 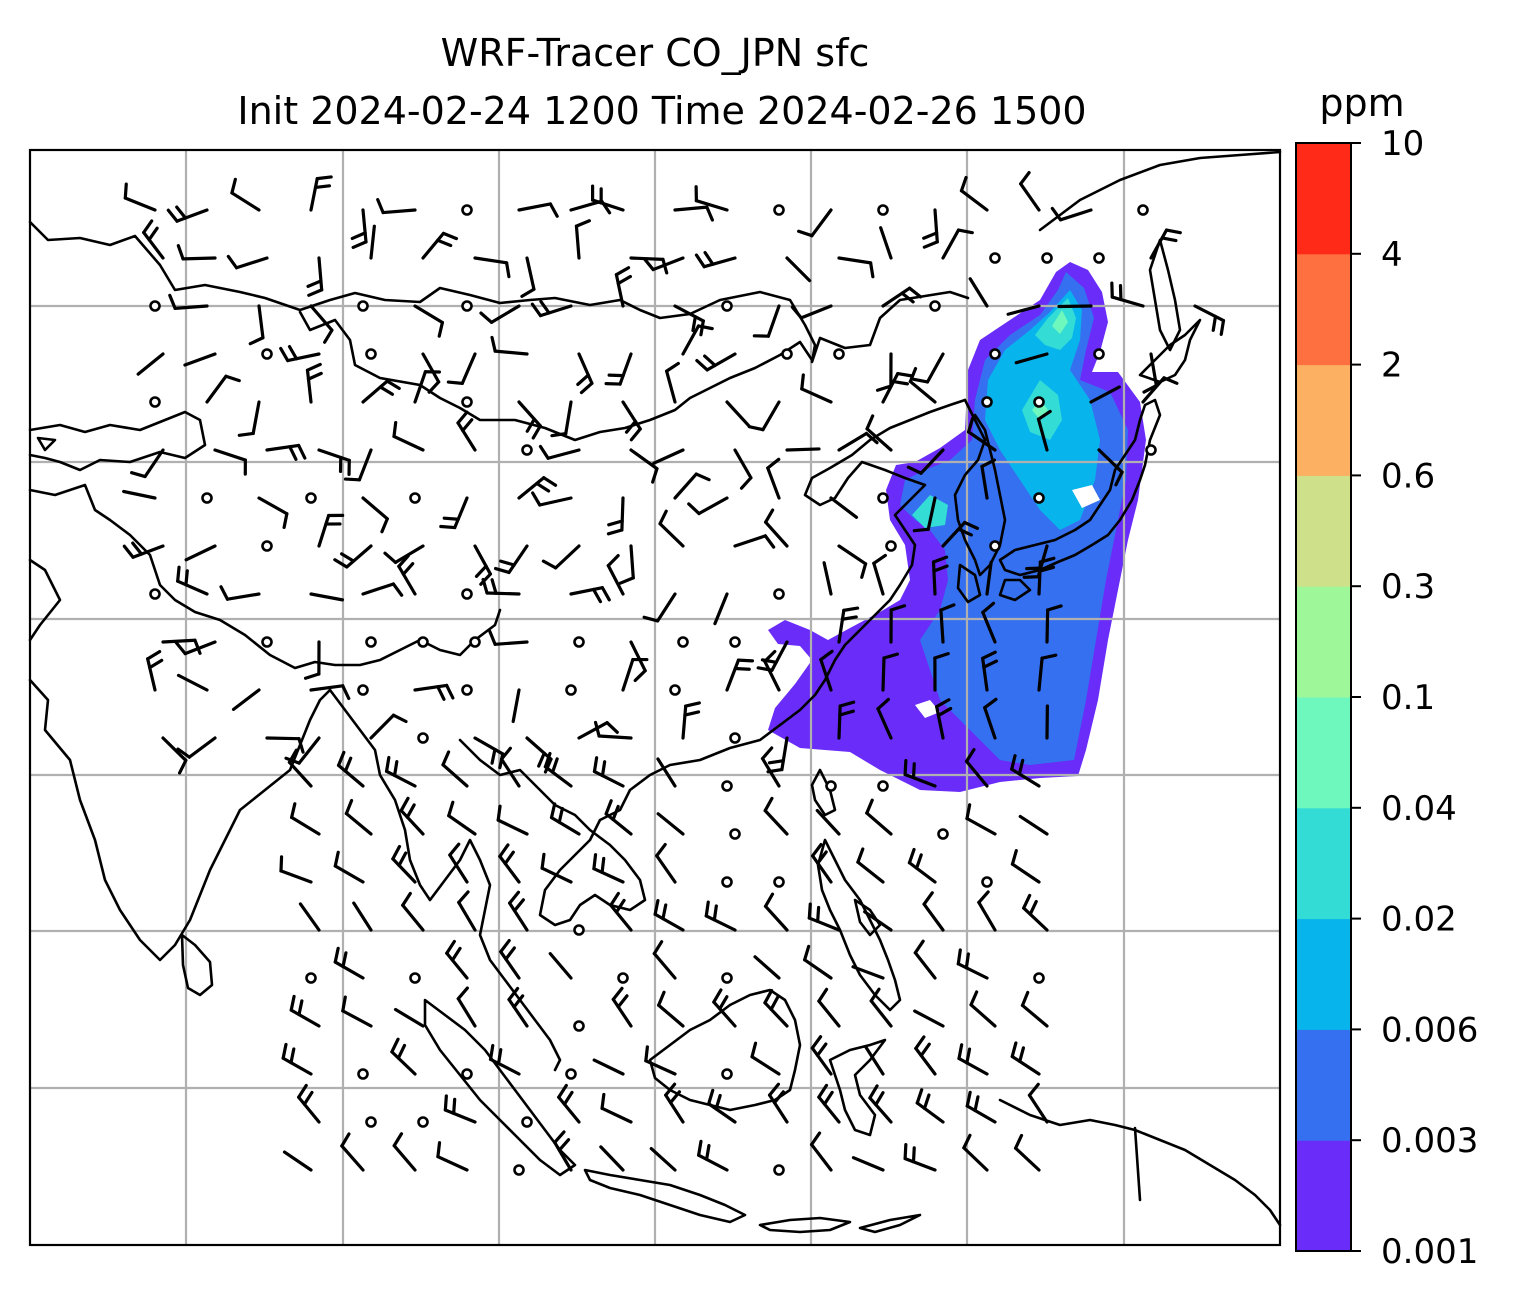 What do you see at coordinates (957, 527) in the screenshot?
I see `co-plume` at bounding box center [957, 527].